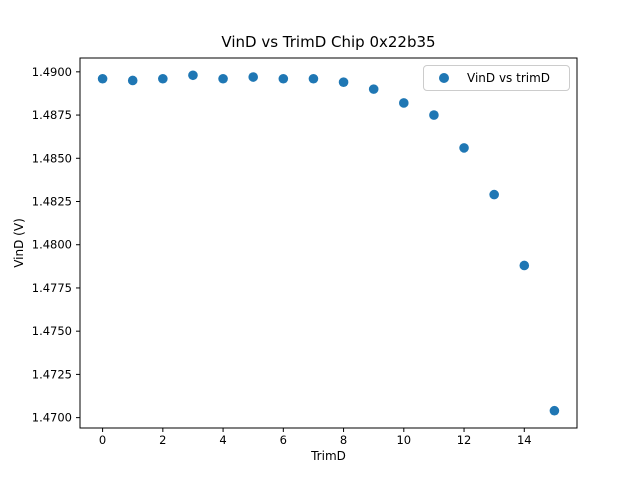 This screenshot has width=640, height=480. I want to click on y-tick-label: 1.4725, so click(52, 374).